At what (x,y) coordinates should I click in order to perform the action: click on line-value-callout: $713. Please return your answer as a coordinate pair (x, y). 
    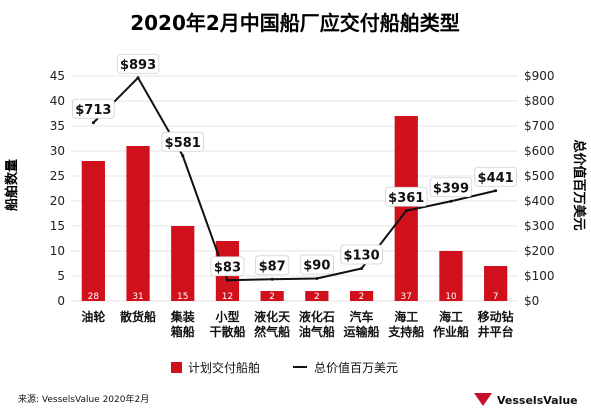
    Looking at the image, I should click on (93, 108).